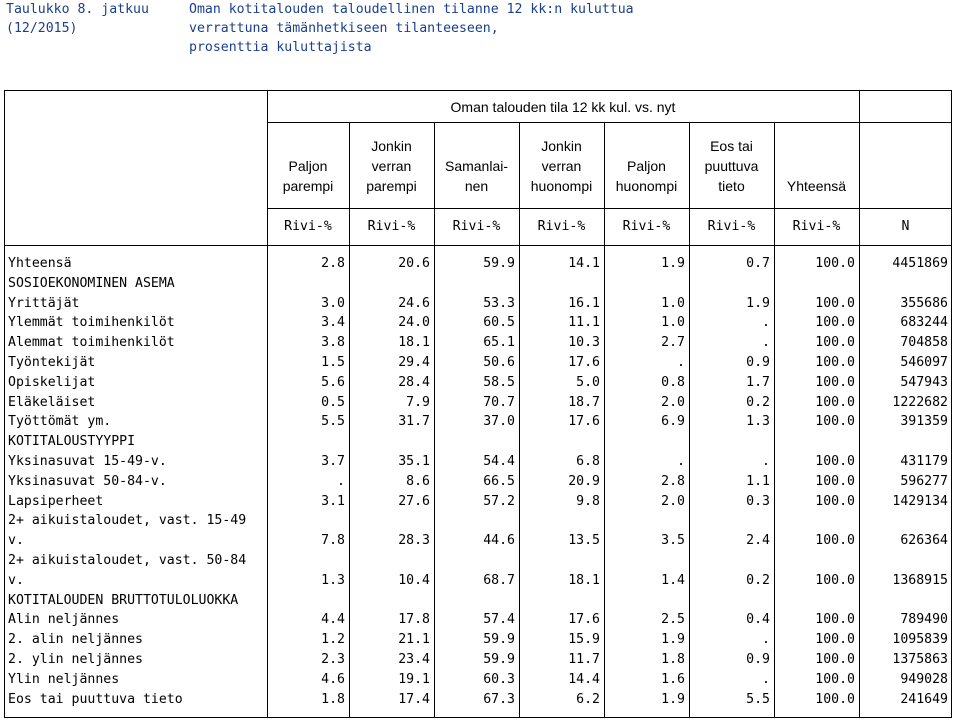 The width and height of the screenshot is (960, 722). What do you see at coordinates (758, 382) in the screenshot?
I see `table-cell: 1.7` at bounding box center [758, 382].